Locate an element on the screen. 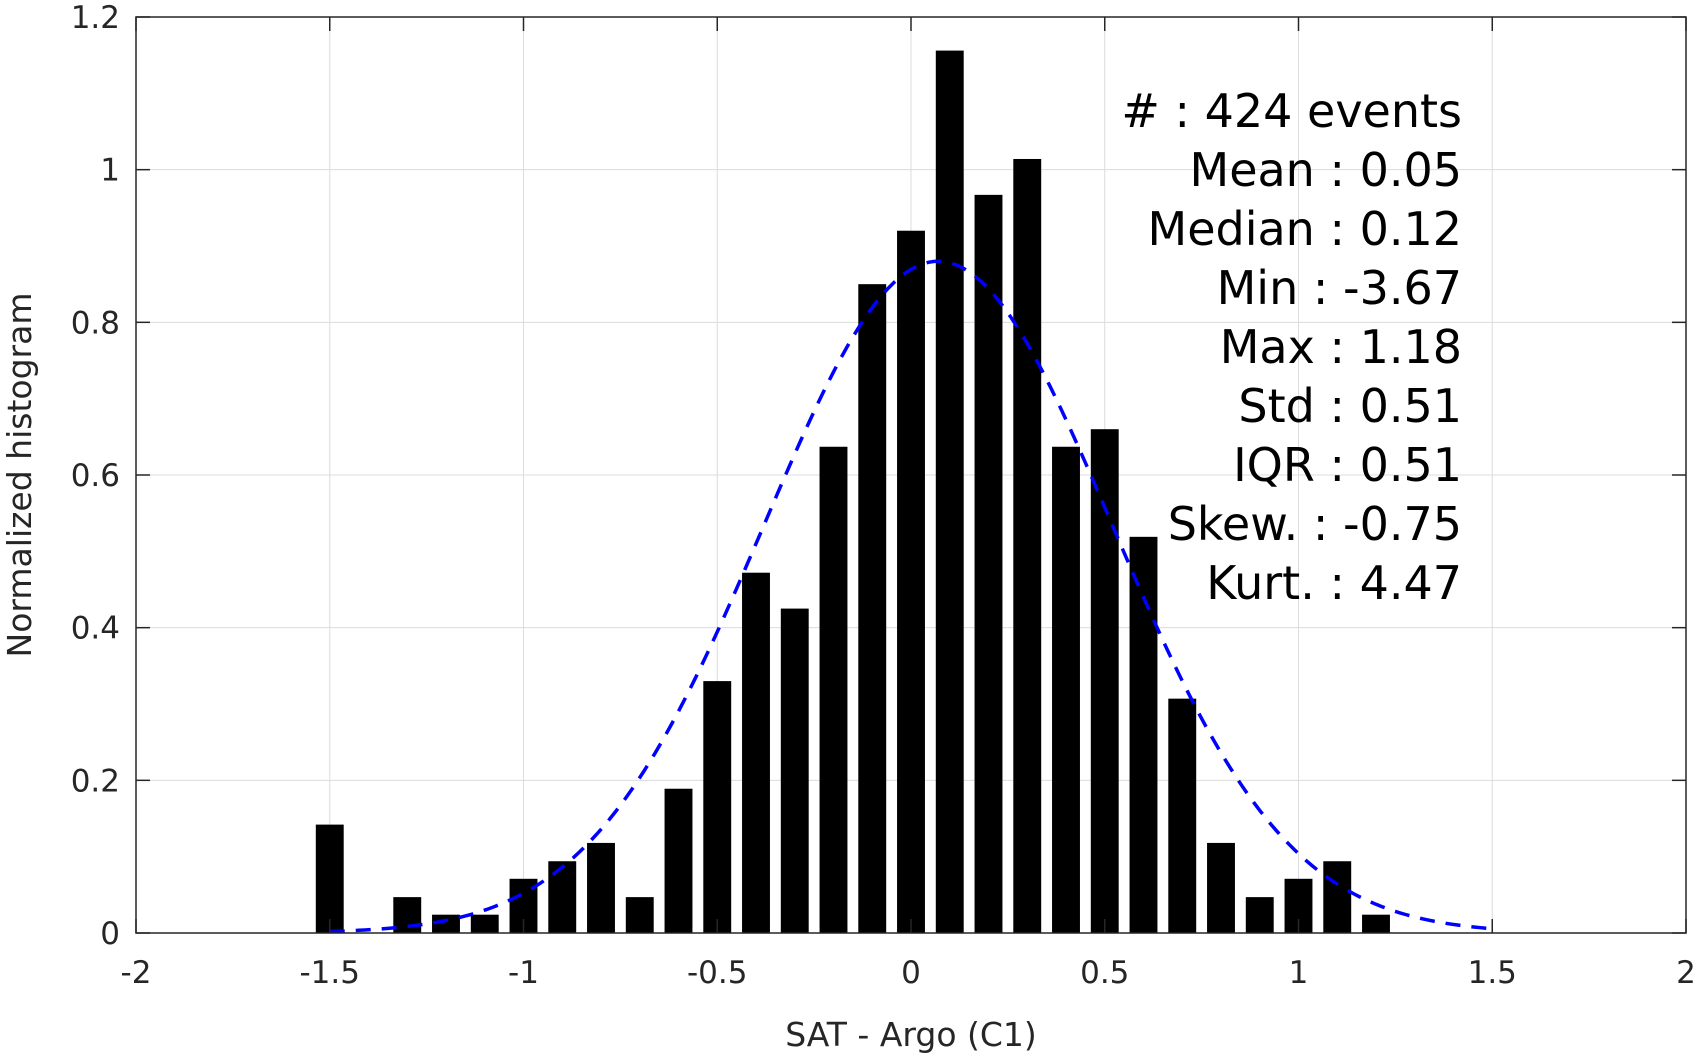 This screenshot has width=1703, height=1056. y-tick-label: 0.8 is located at coordinates (95, 323).